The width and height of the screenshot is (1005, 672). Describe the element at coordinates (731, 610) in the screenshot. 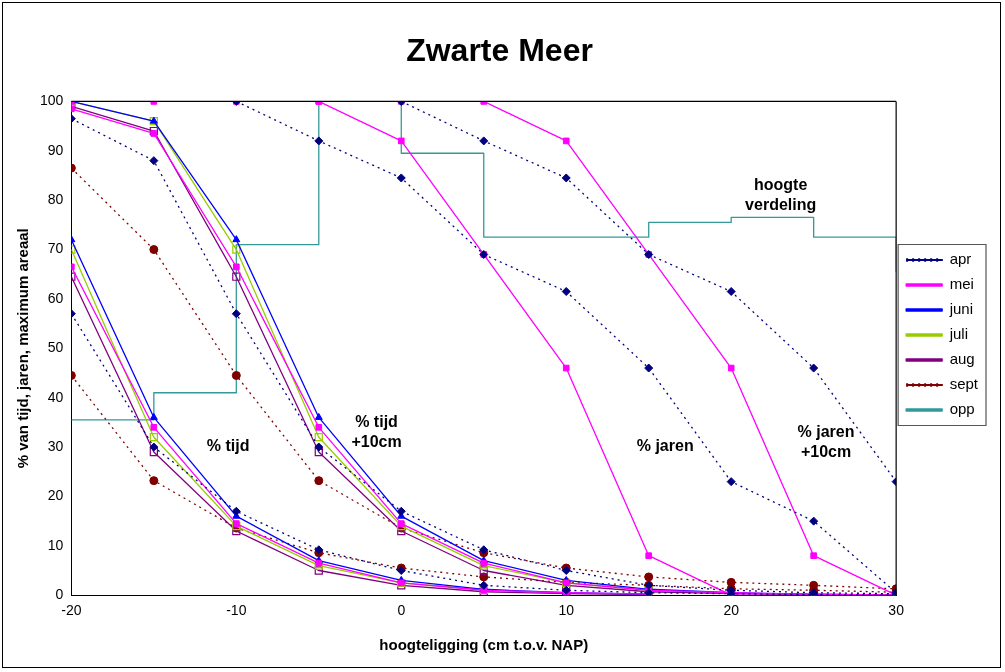

I see `x-tick-label: 20` at that location.